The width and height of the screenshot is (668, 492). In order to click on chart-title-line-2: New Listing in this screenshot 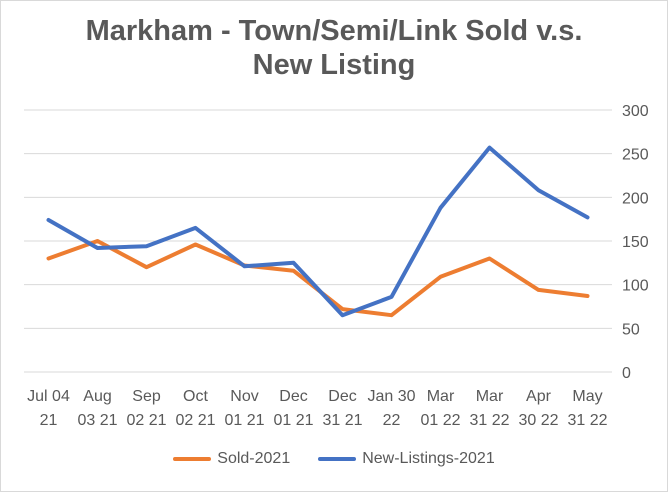, I will do `click(334, 65)`.